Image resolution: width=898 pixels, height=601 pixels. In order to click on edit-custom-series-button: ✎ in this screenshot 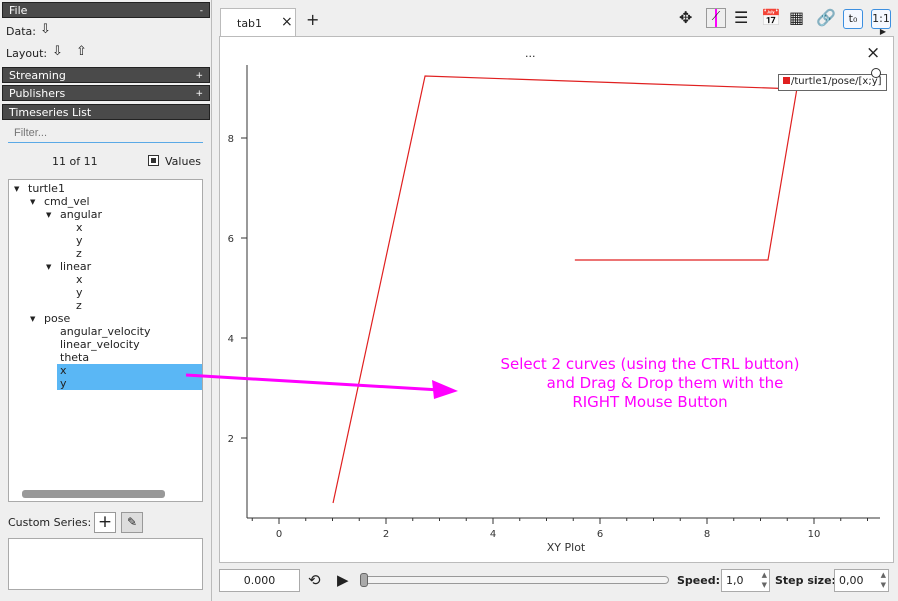, I will do `click(132, 522)`.